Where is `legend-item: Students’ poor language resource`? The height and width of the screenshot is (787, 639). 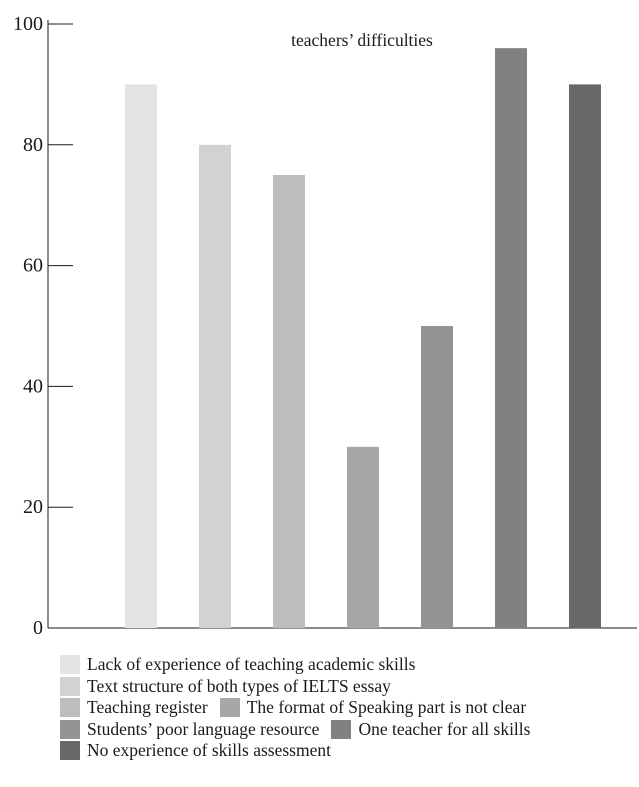 legend-item: Students’ poor language resource is located at coordinates (189, 730).